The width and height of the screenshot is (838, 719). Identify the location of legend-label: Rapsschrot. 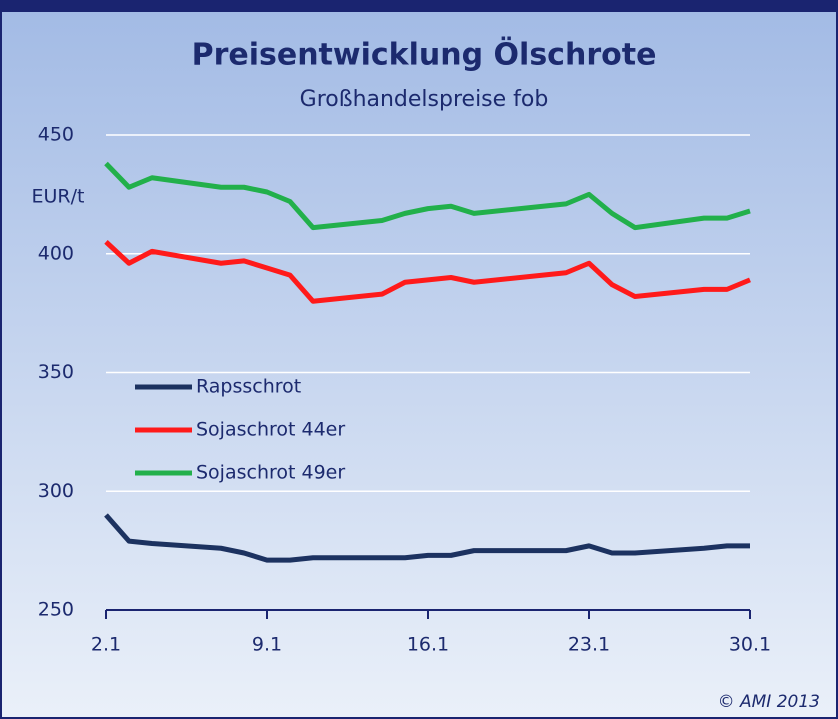
(248, 387).